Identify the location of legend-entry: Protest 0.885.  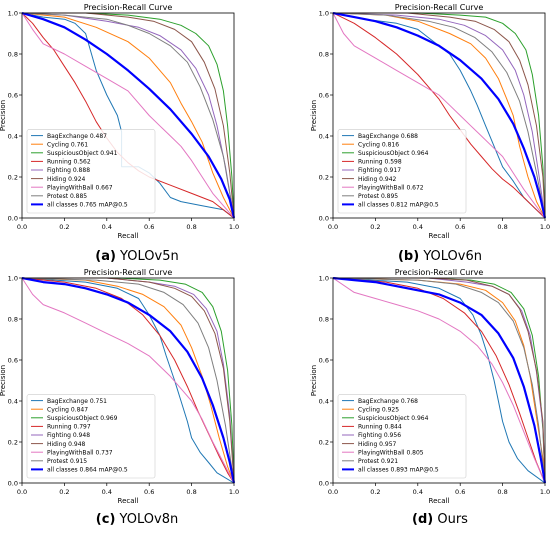
(67, 196).